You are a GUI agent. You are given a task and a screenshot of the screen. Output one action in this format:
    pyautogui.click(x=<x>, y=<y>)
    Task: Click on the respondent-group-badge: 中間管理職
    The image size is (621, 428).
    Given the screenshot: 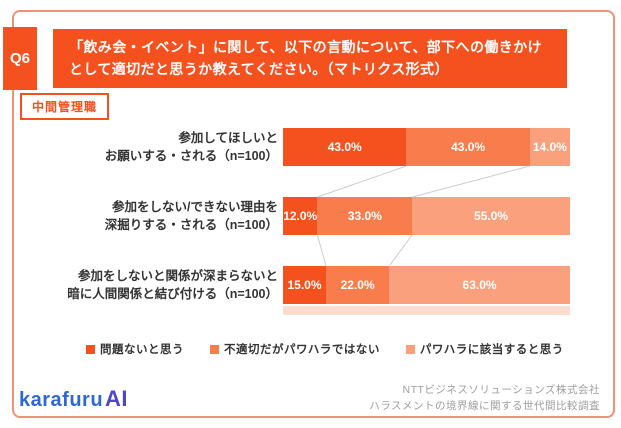 What is the action you would take?
    pyautogui.click(x=65, y=106)
    